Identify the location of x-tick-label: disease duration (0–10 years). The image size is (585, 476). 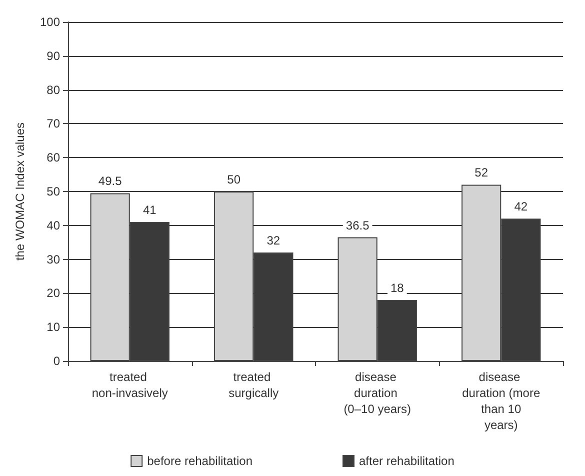
(378, 393).